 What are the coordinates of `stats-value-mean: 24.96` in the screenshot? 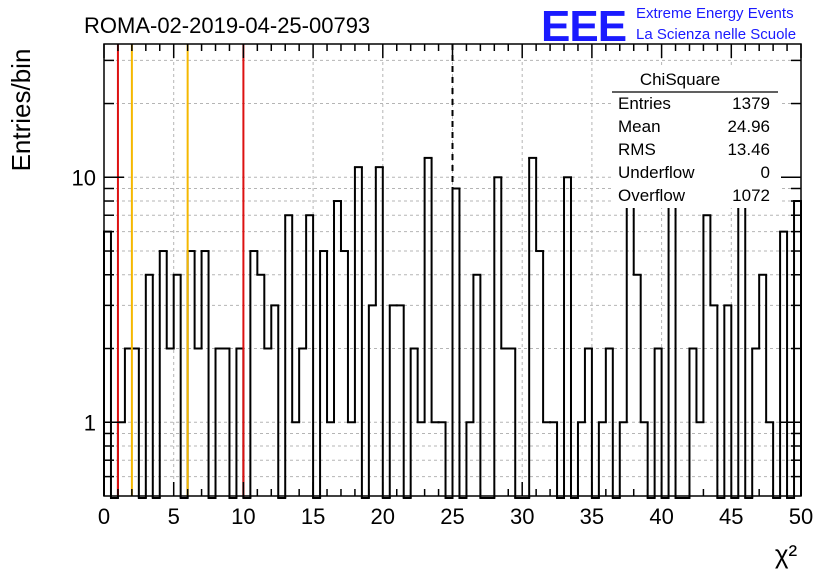 It's located at (748, 126).